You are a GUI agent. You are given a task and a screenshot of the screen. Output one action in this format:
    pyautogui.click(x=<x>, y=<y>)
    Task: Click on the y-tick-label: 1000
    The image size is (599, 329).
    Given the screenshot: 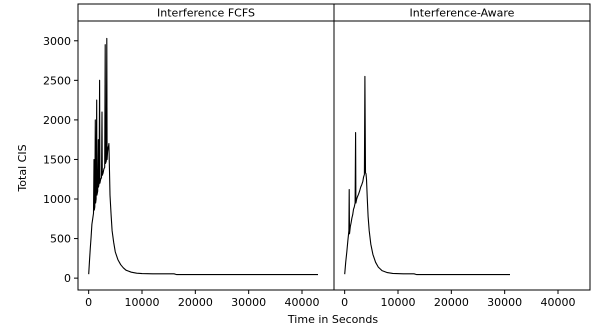 What is the action you would take?
    pyautogui.click(x=57, y=199)
    